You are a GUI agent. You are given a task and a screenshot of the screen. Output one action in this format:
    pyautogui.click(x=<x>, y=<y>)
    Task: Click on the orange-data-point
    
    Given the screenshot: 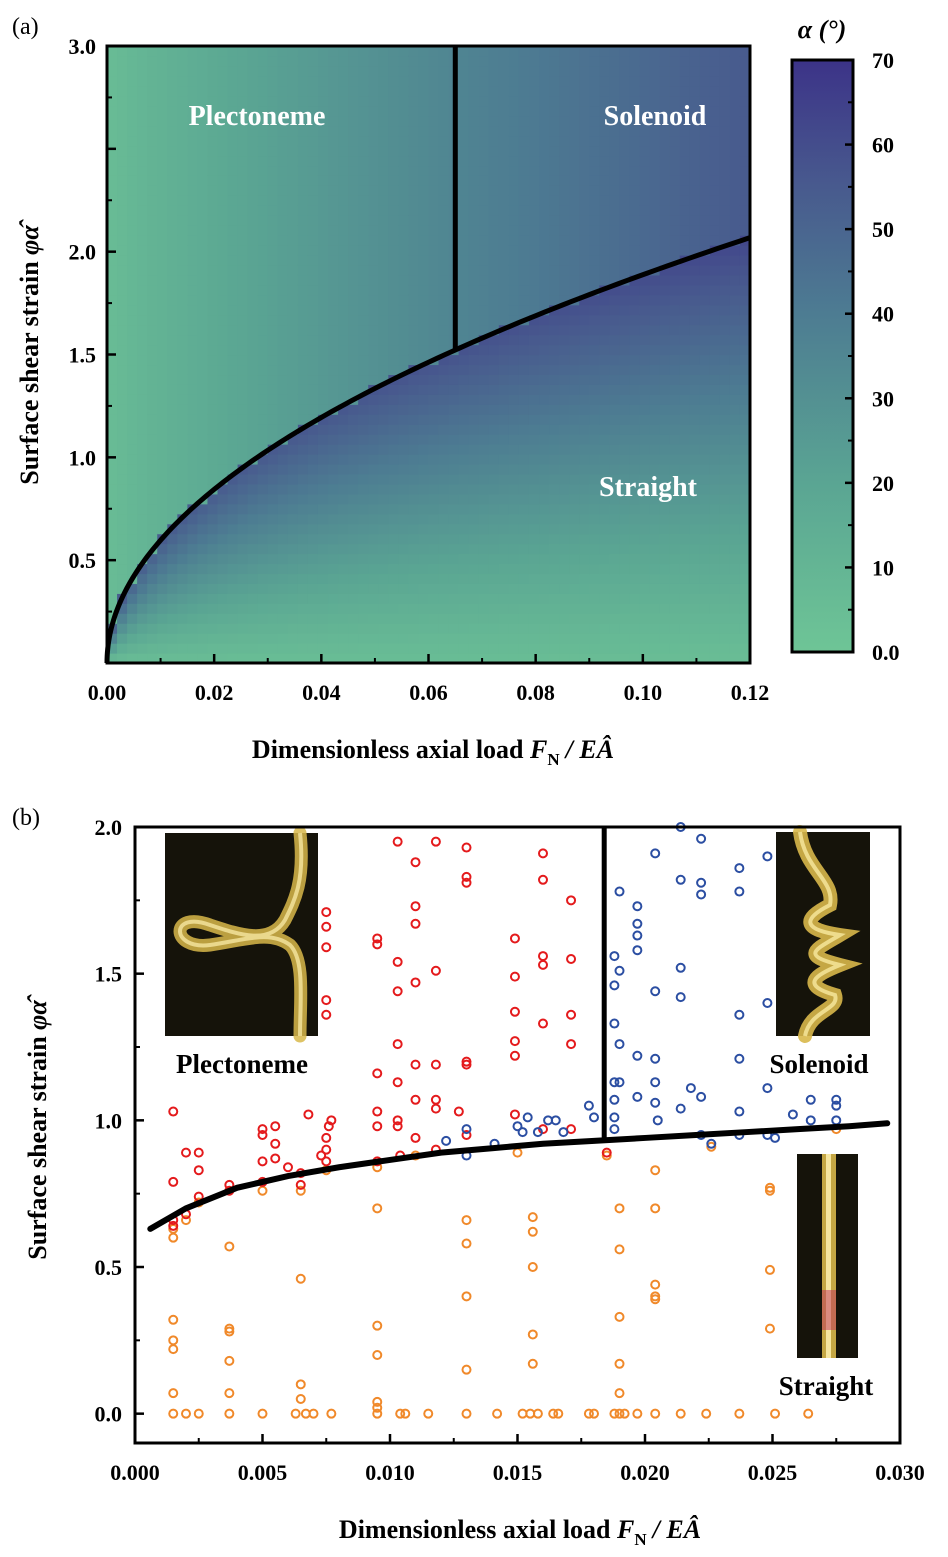 What is the action you would take?
    pyautogui.click(x=619, y=1363)
    